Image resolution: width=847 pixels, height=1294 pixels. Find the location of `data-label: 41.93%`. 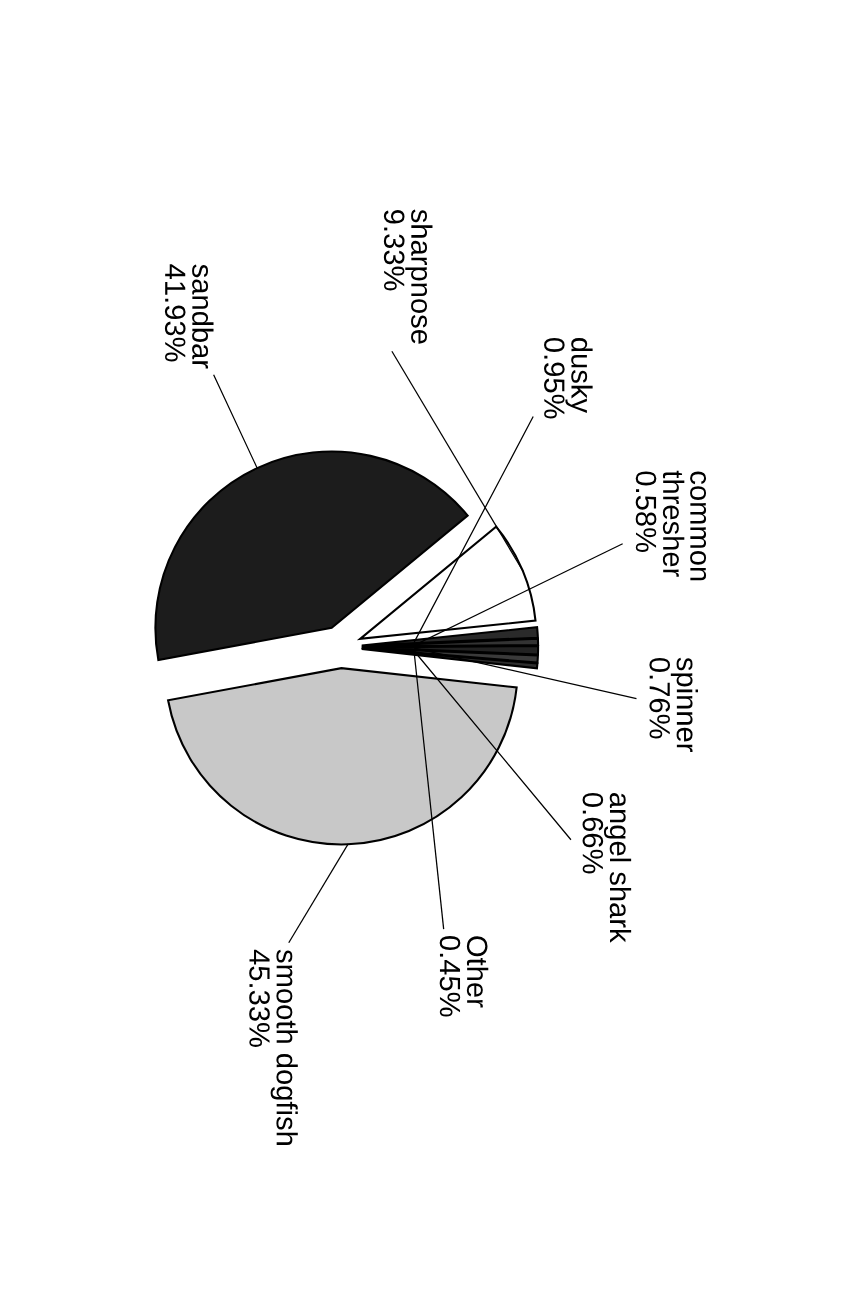

data-label: 41.93% is located at coordinates (175, 313).